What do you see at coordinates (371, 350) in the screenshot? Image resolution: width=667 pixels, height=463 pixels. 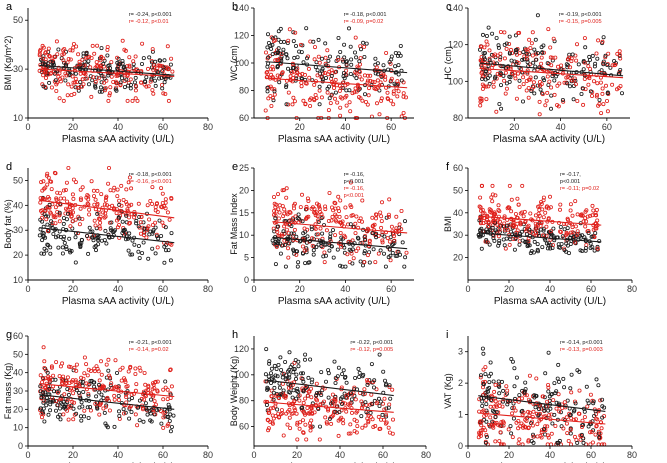 I see `correlation-annotation-red: r= -0.12, p=0.005` at bounding box center [371, 350].